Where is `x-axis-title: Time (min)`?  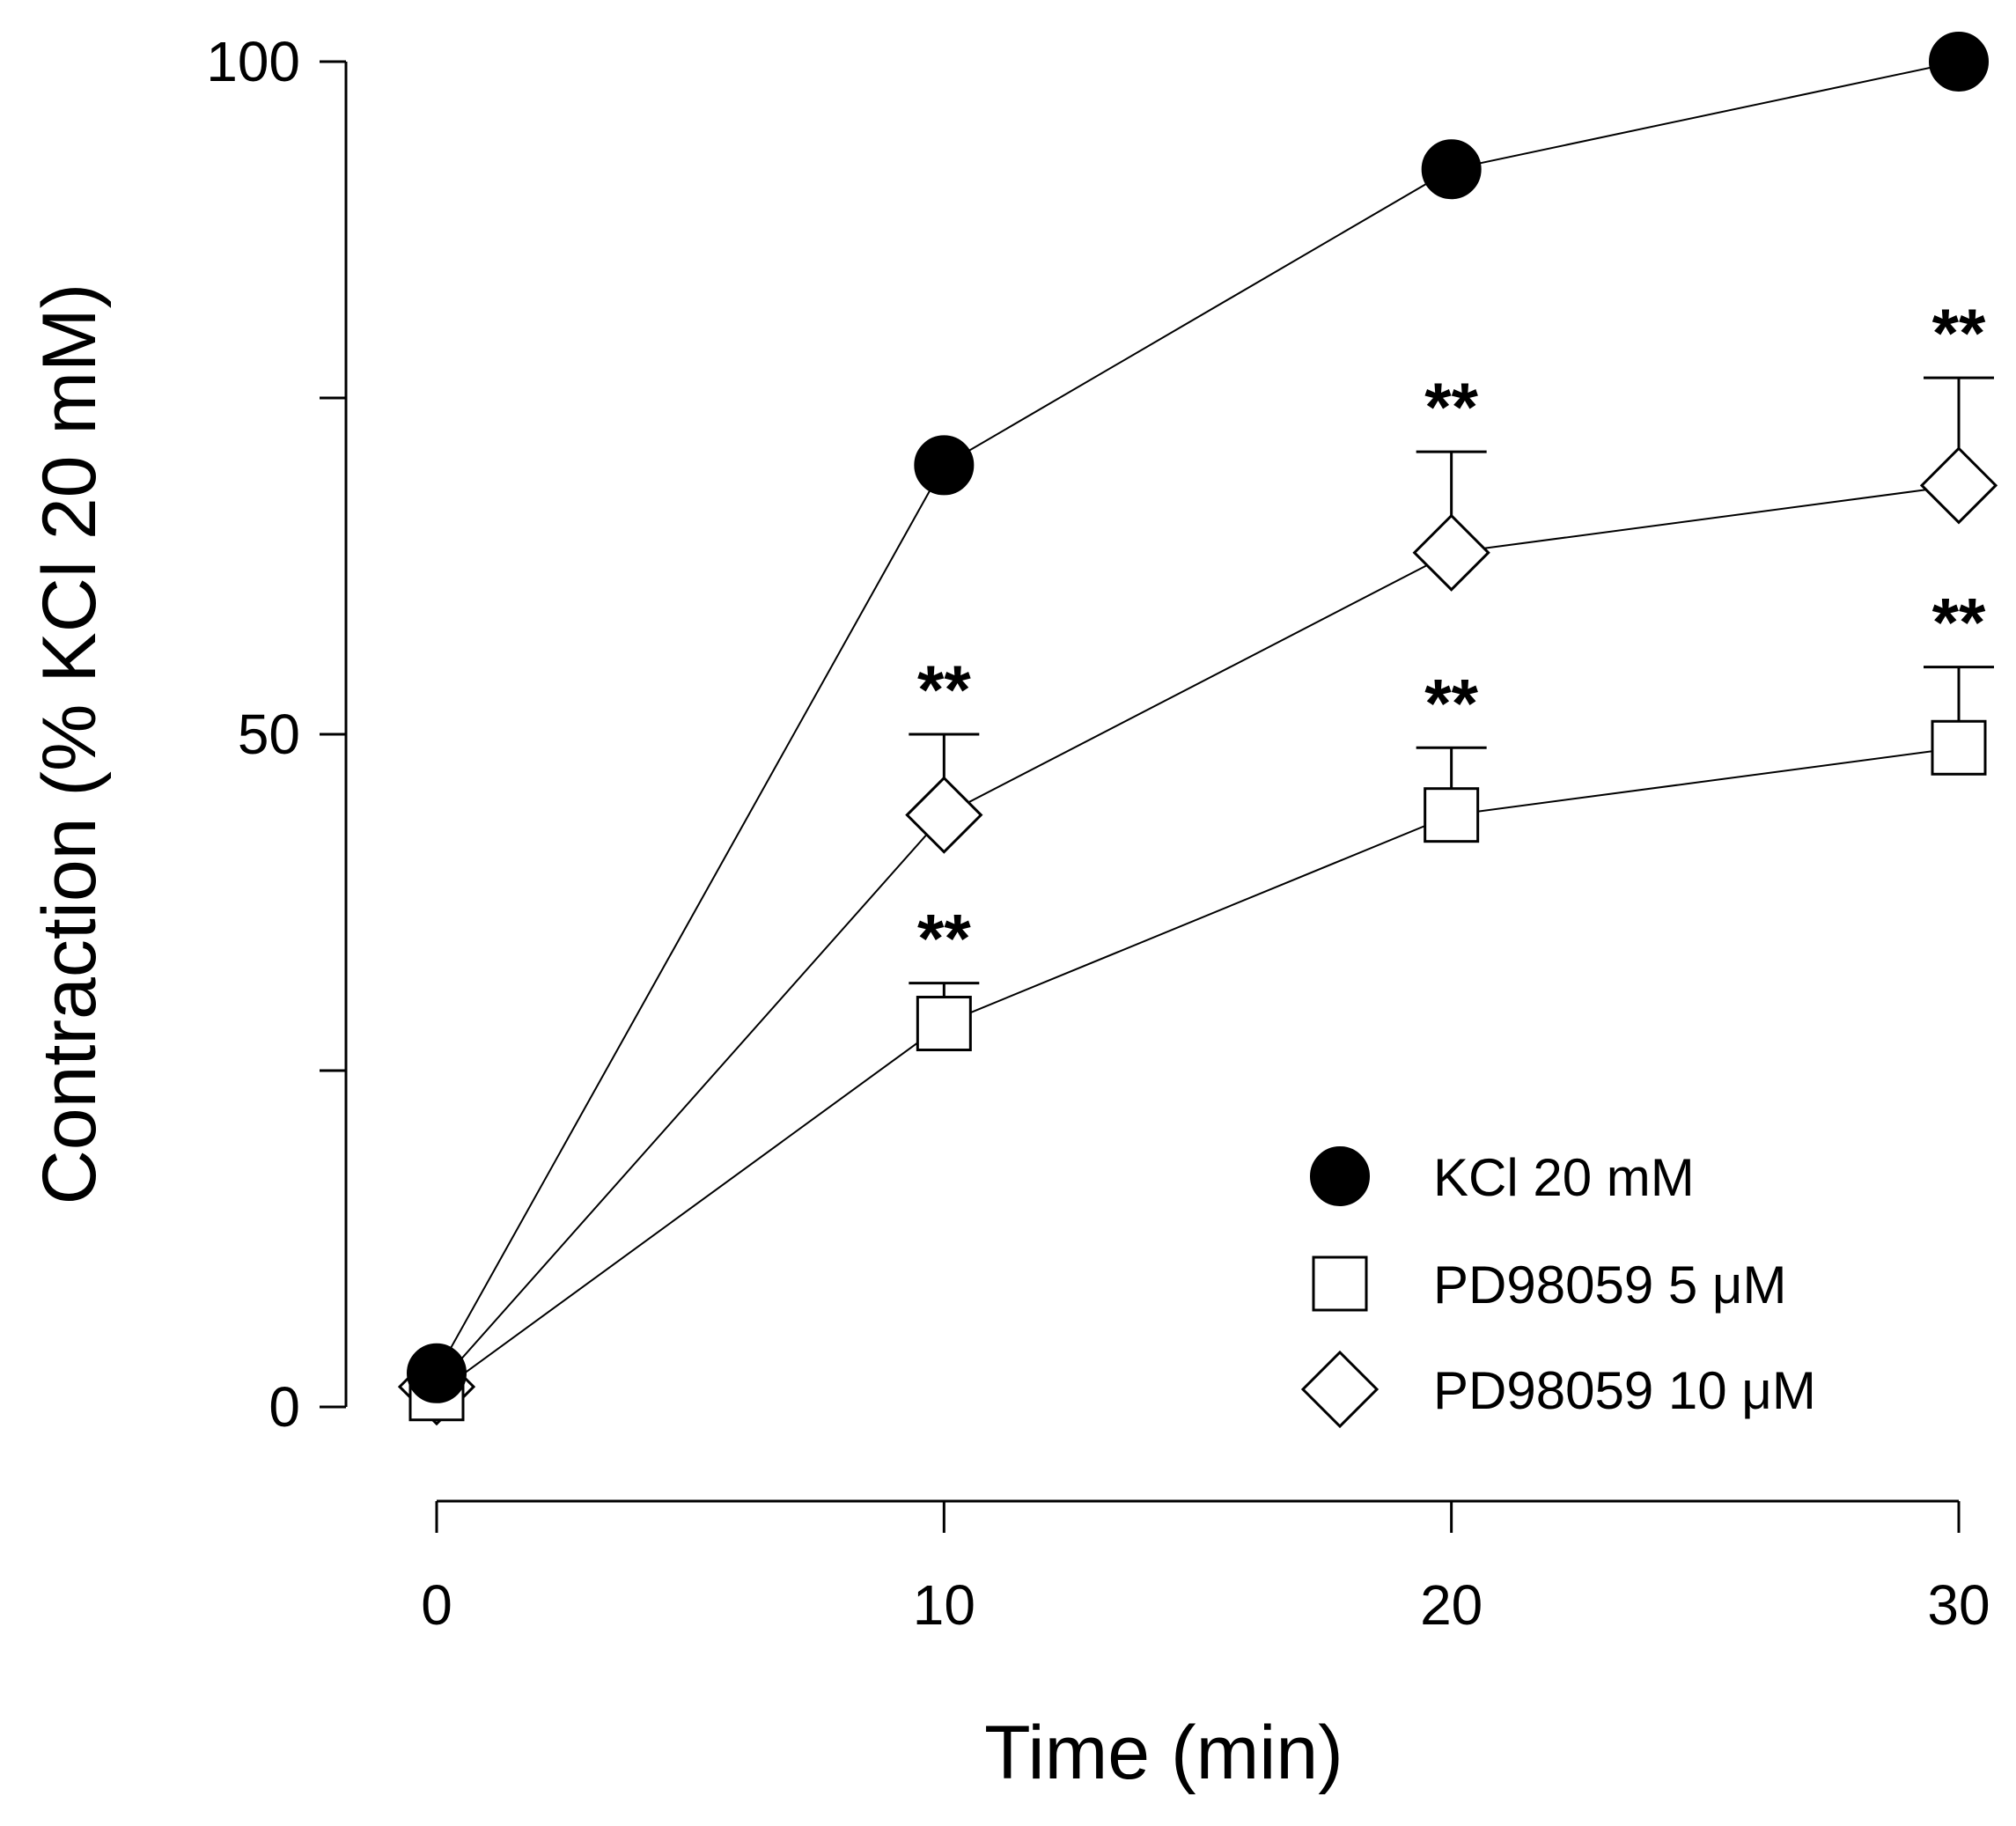
x-axis-title: Time (min) is located at coordinates (1163, 1753).